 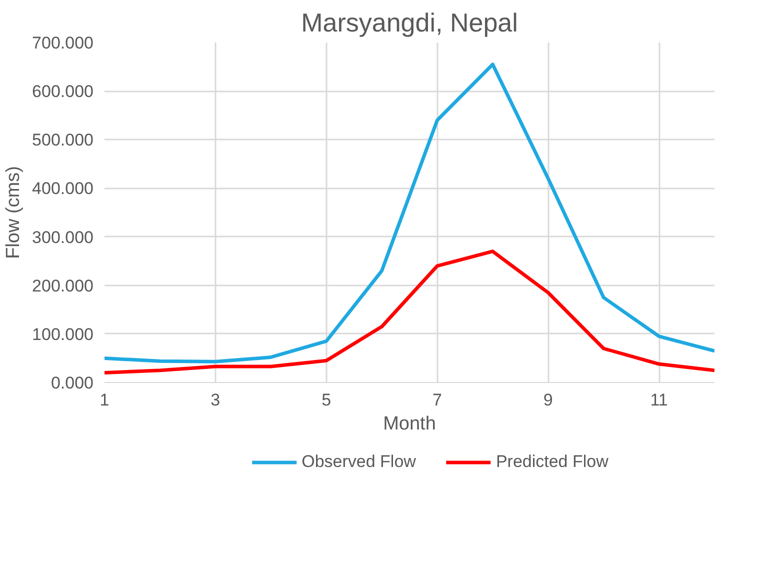 What do you see at coordinates (327, 400) in the screenshot?
I see `x-tick-label: 5` at bounding box center [327, 400].